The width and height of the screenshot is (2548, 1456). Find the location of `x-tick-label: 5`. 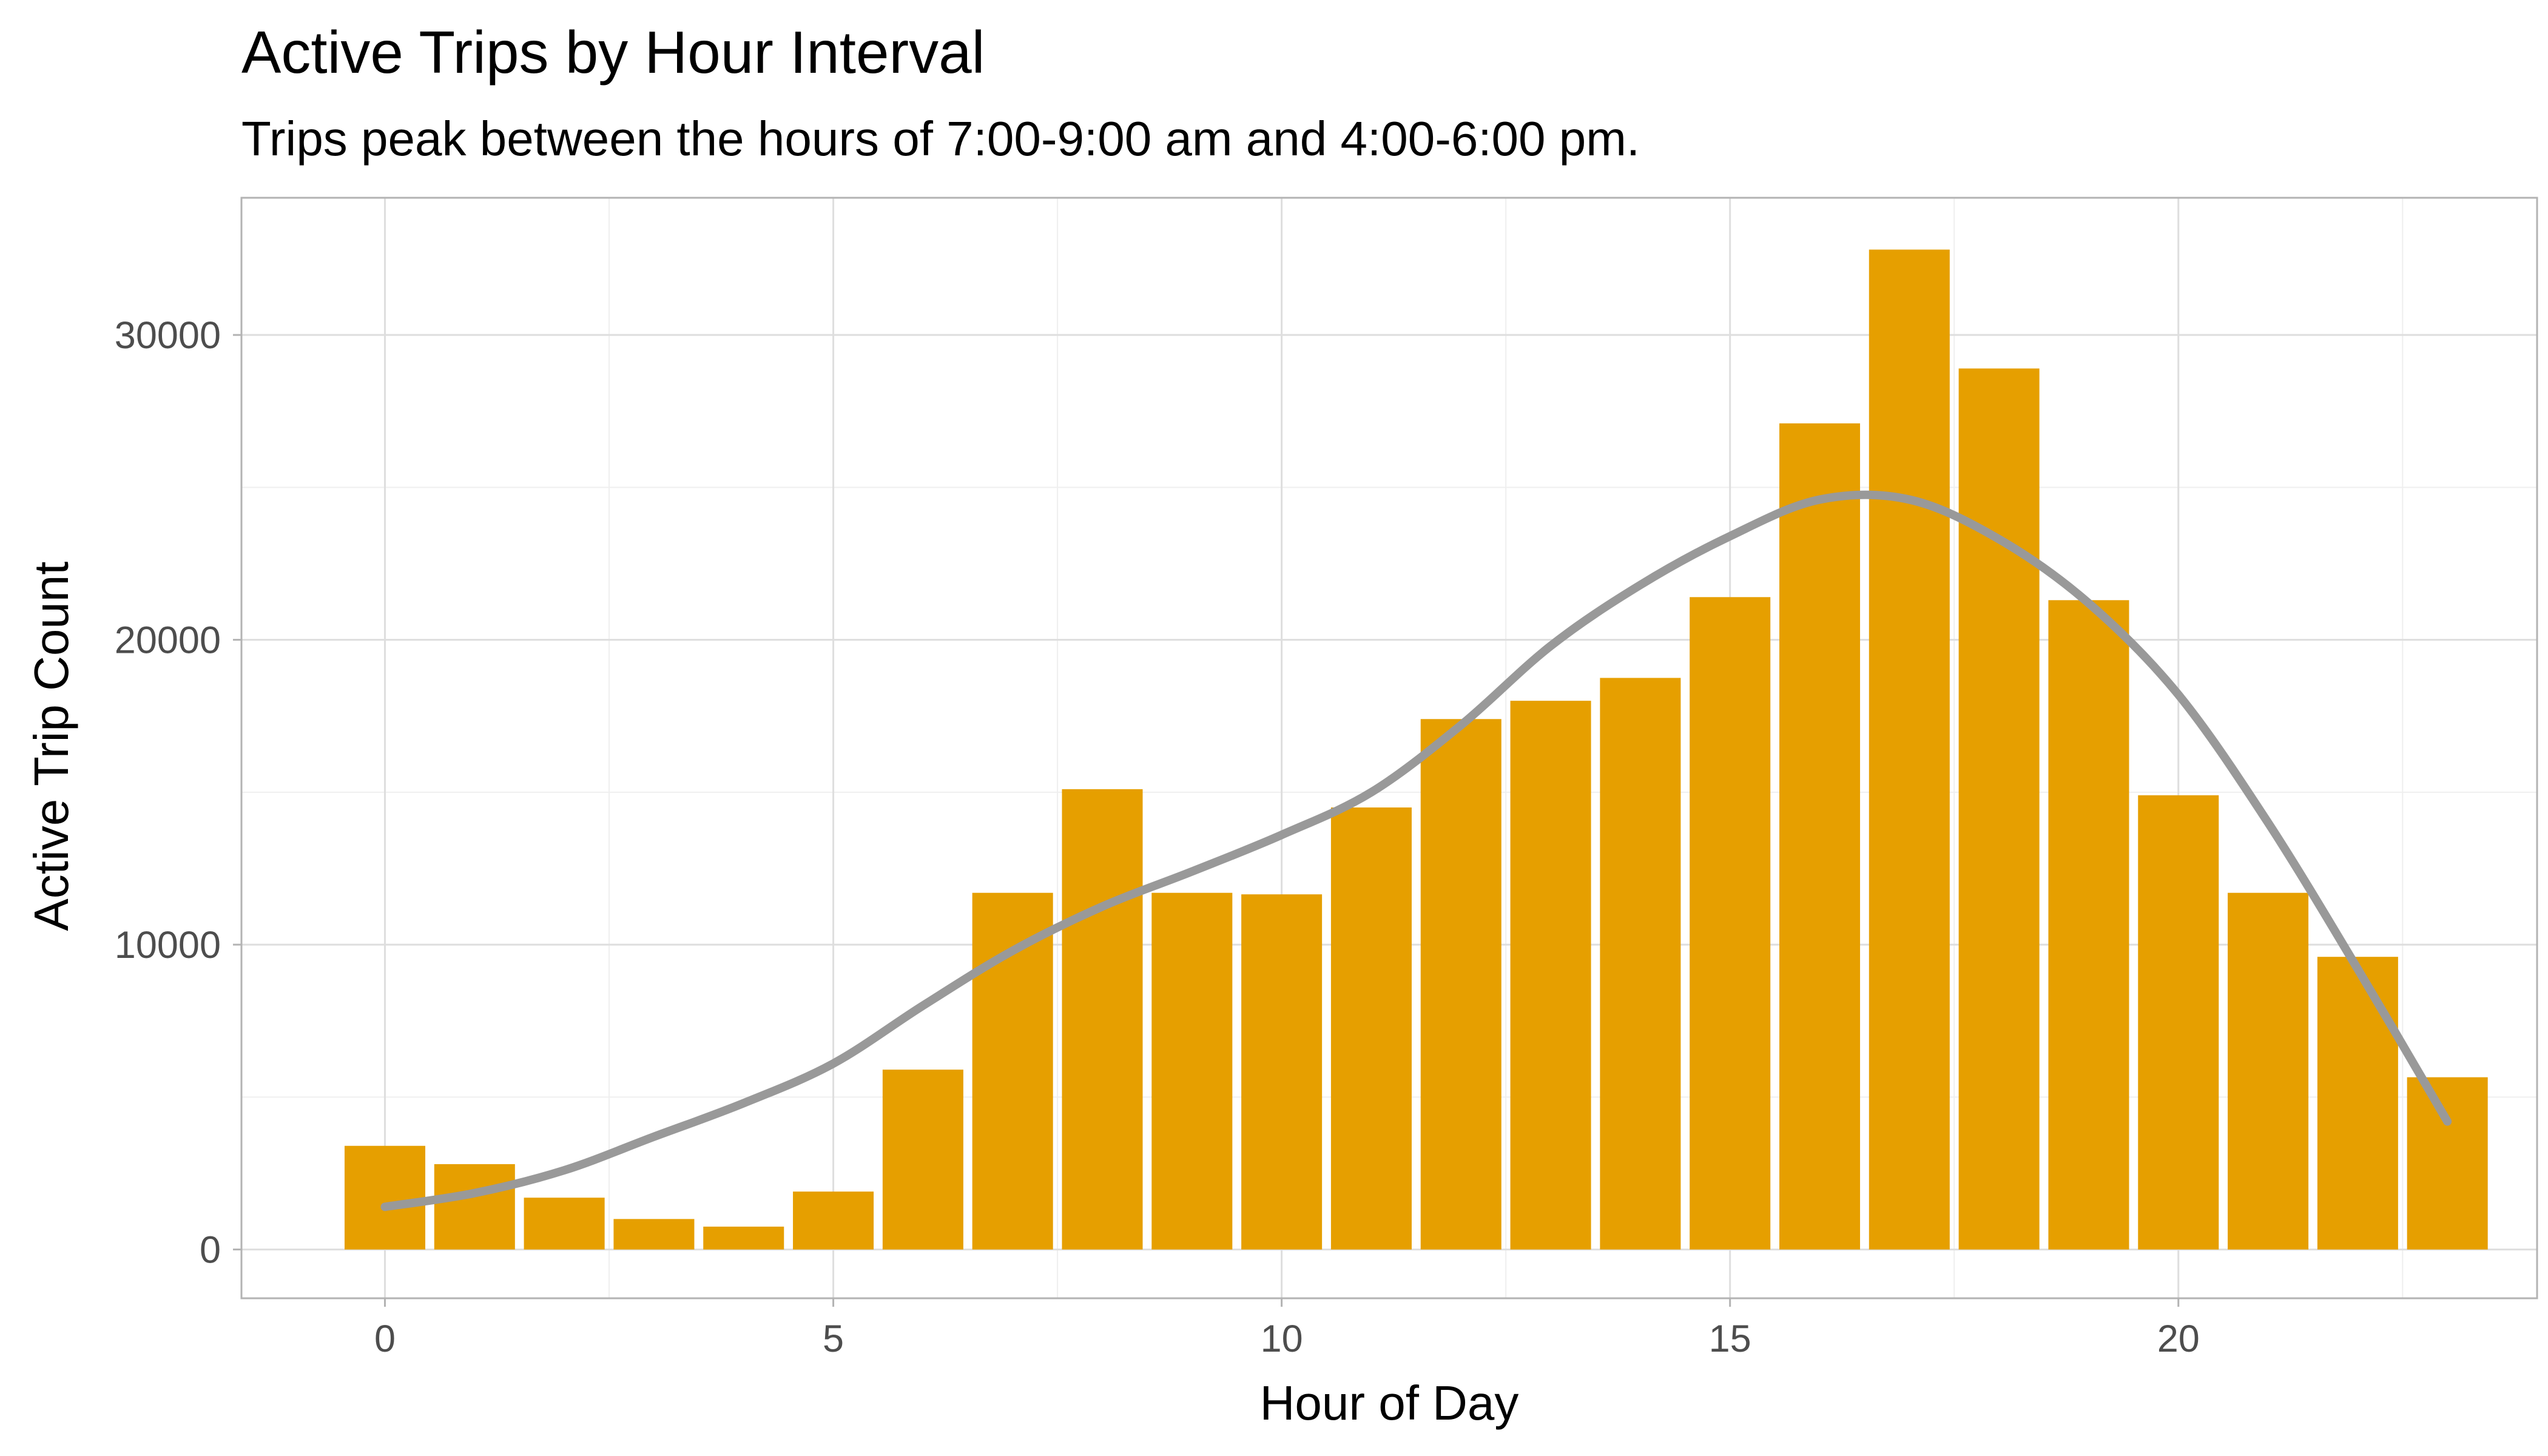

x-tick-label: 5 is located at coordinates (833, 1339).